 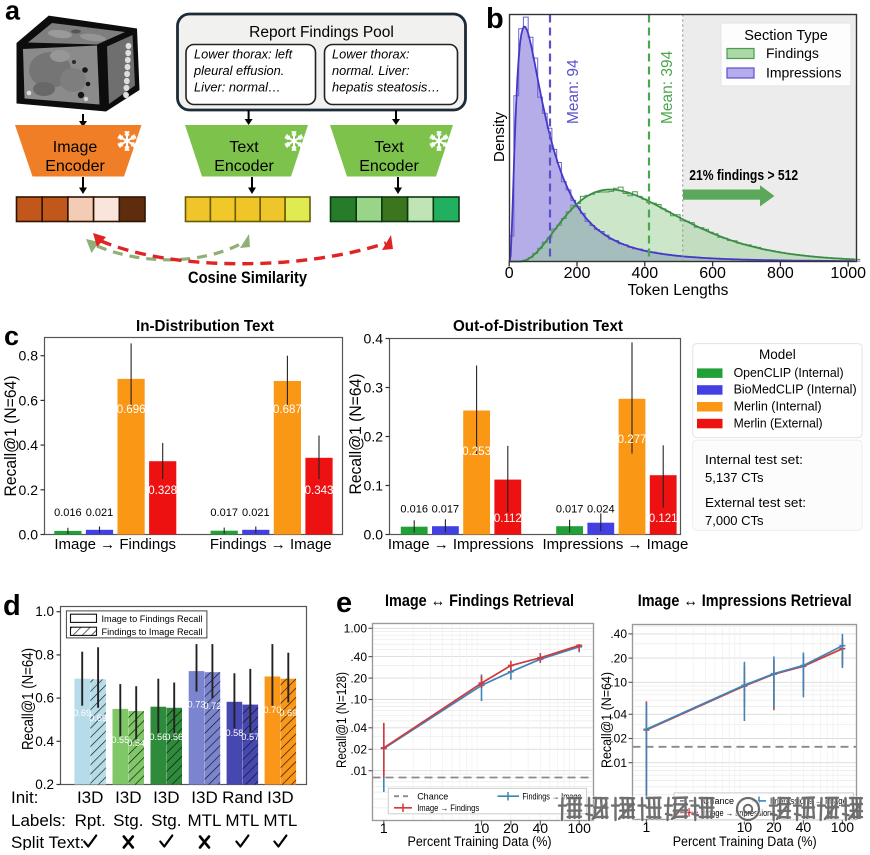 What do you see at coordinates (374, 437) in the screenshot?
I see `svg-text: 0.2` at bounding box center [374, 437].